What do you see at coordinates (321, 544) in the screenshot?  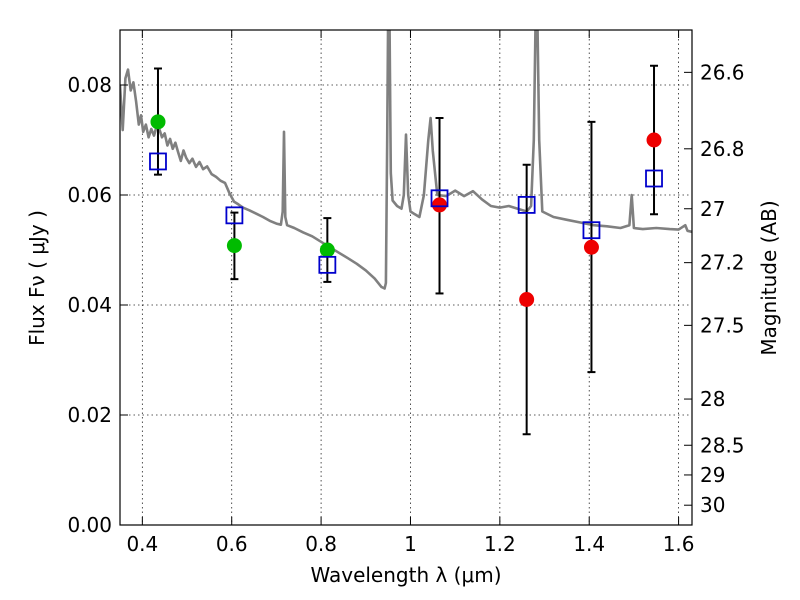 I see `x-tick-label: 0.8` at bounding box center [321, 544].